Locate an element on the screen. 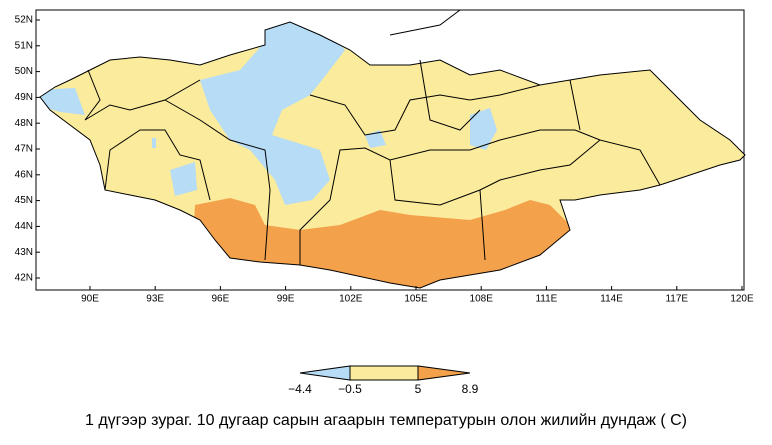 The height and width of the screenshot is (445, 772). lon-label: 114E is located at coordinates (611, 299).